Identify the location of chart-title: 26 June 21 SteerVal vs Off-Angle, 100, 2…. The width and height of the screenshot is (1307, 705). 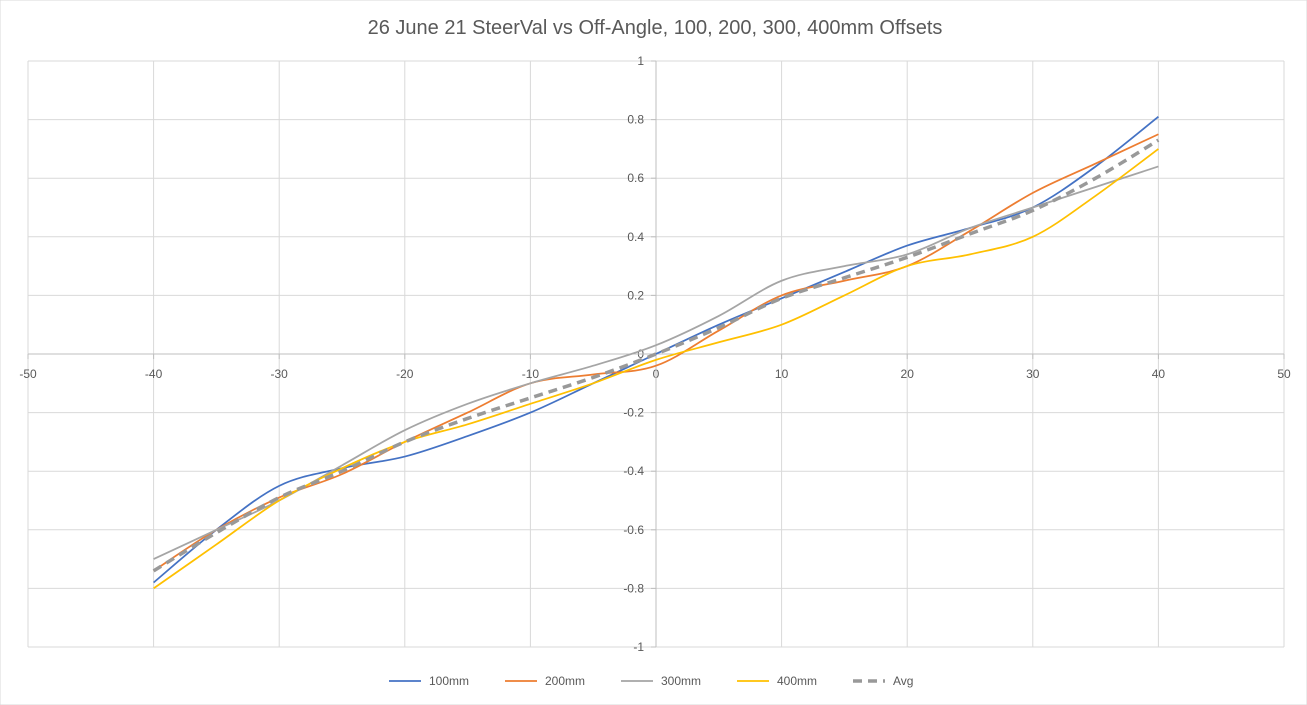
(655, 28).